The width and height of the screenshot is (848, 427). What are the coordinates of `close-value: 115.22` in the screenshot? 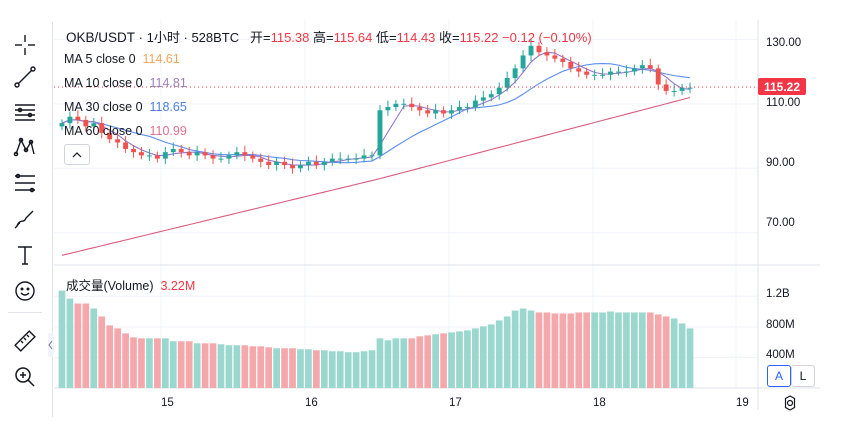 It's located at (479, 37).